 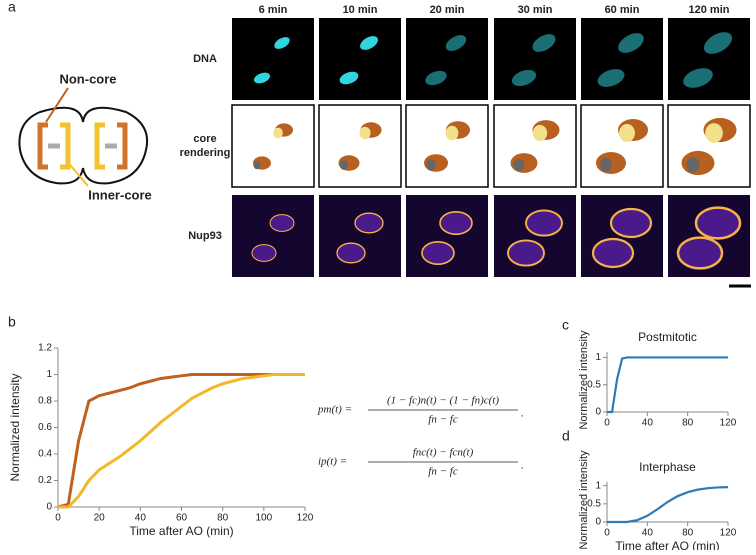 I want to click on x-tick-label: 60, so click(x=182, y=518).